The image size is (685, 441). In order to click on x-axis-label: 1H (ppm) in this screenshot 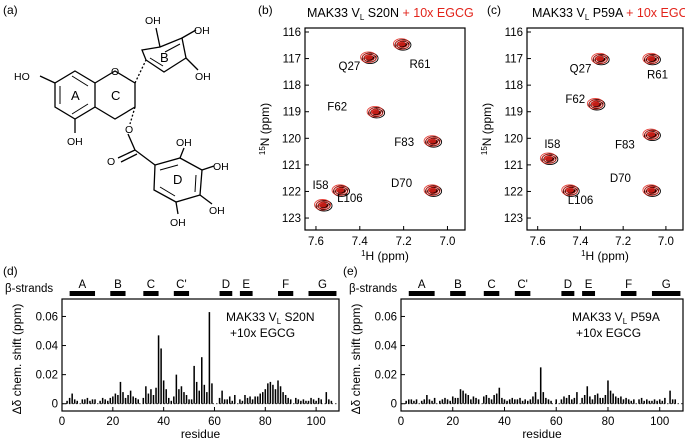, I will do `click(385, 256)`.